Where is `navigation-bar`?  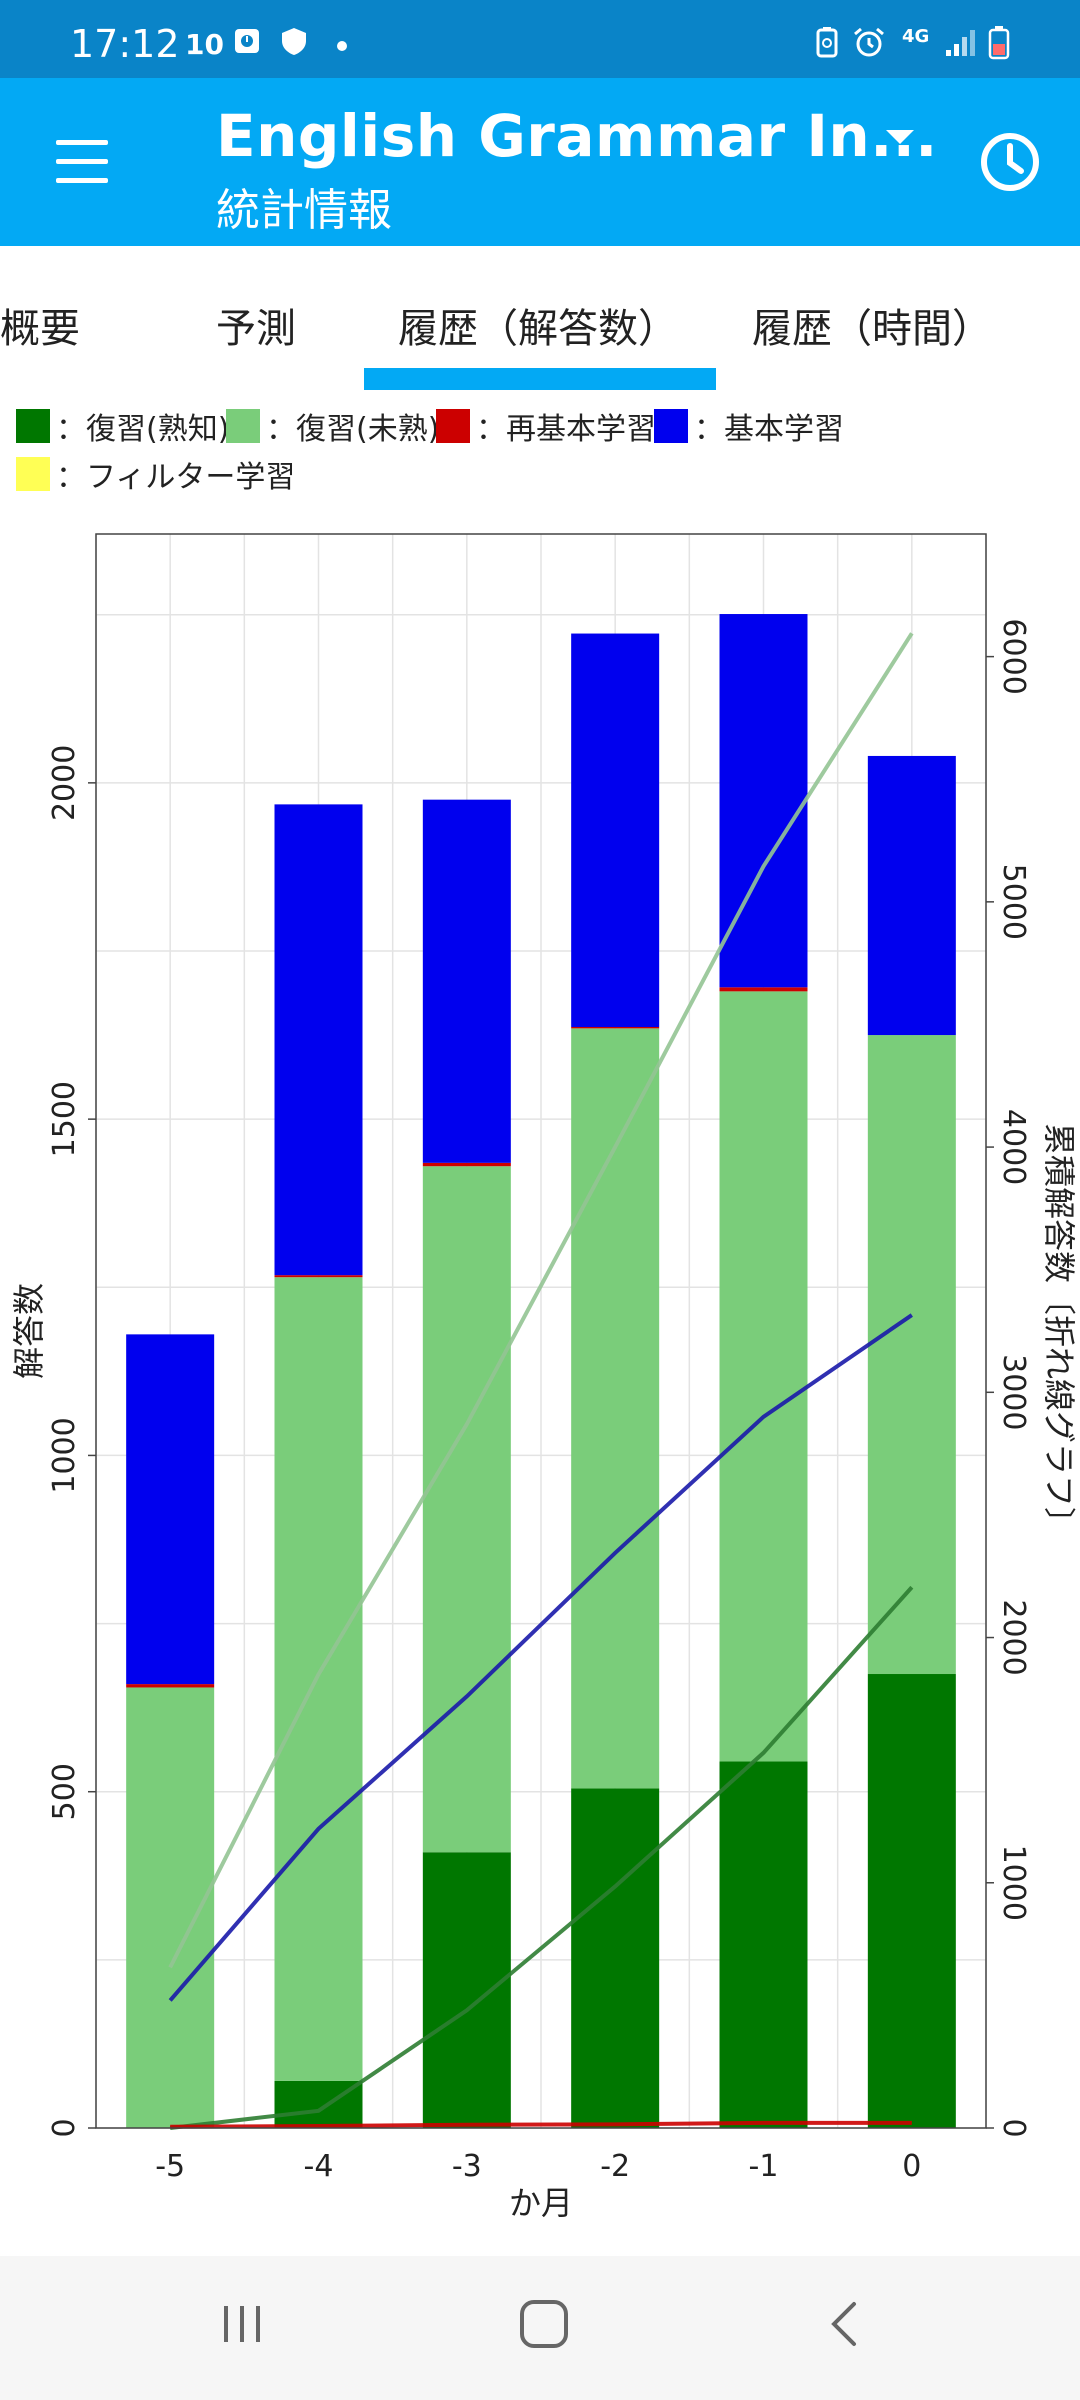 navigation-bar is located at coordinates (540, 2328).